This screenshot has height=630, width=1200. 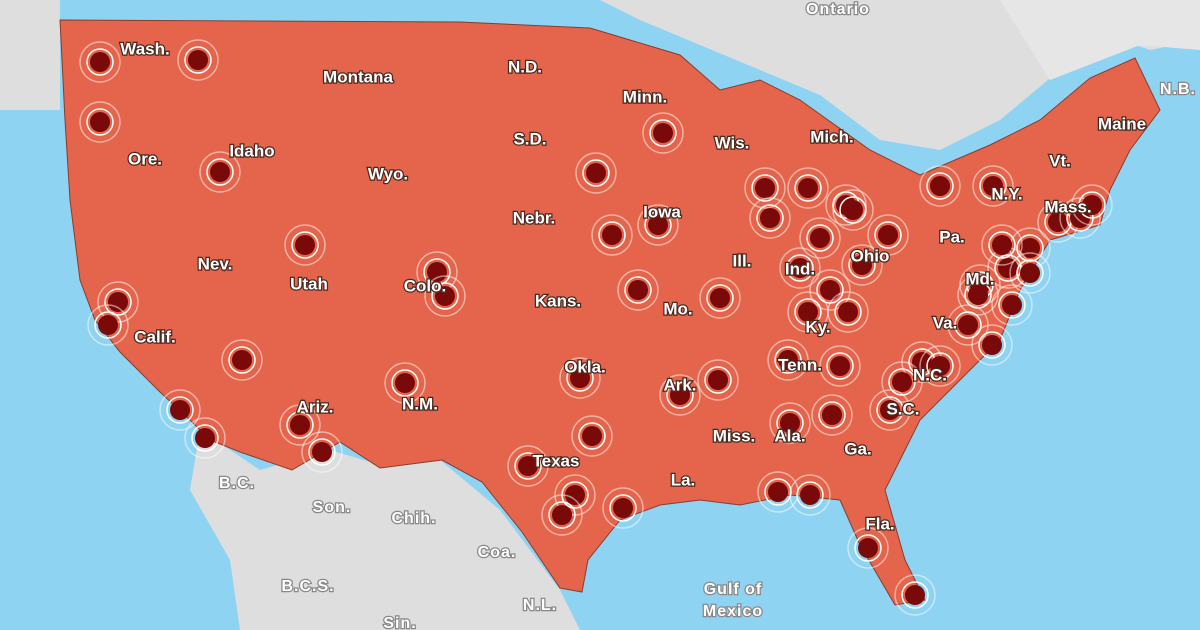 I want to click on mexico-land, so click(x=385, y=530).